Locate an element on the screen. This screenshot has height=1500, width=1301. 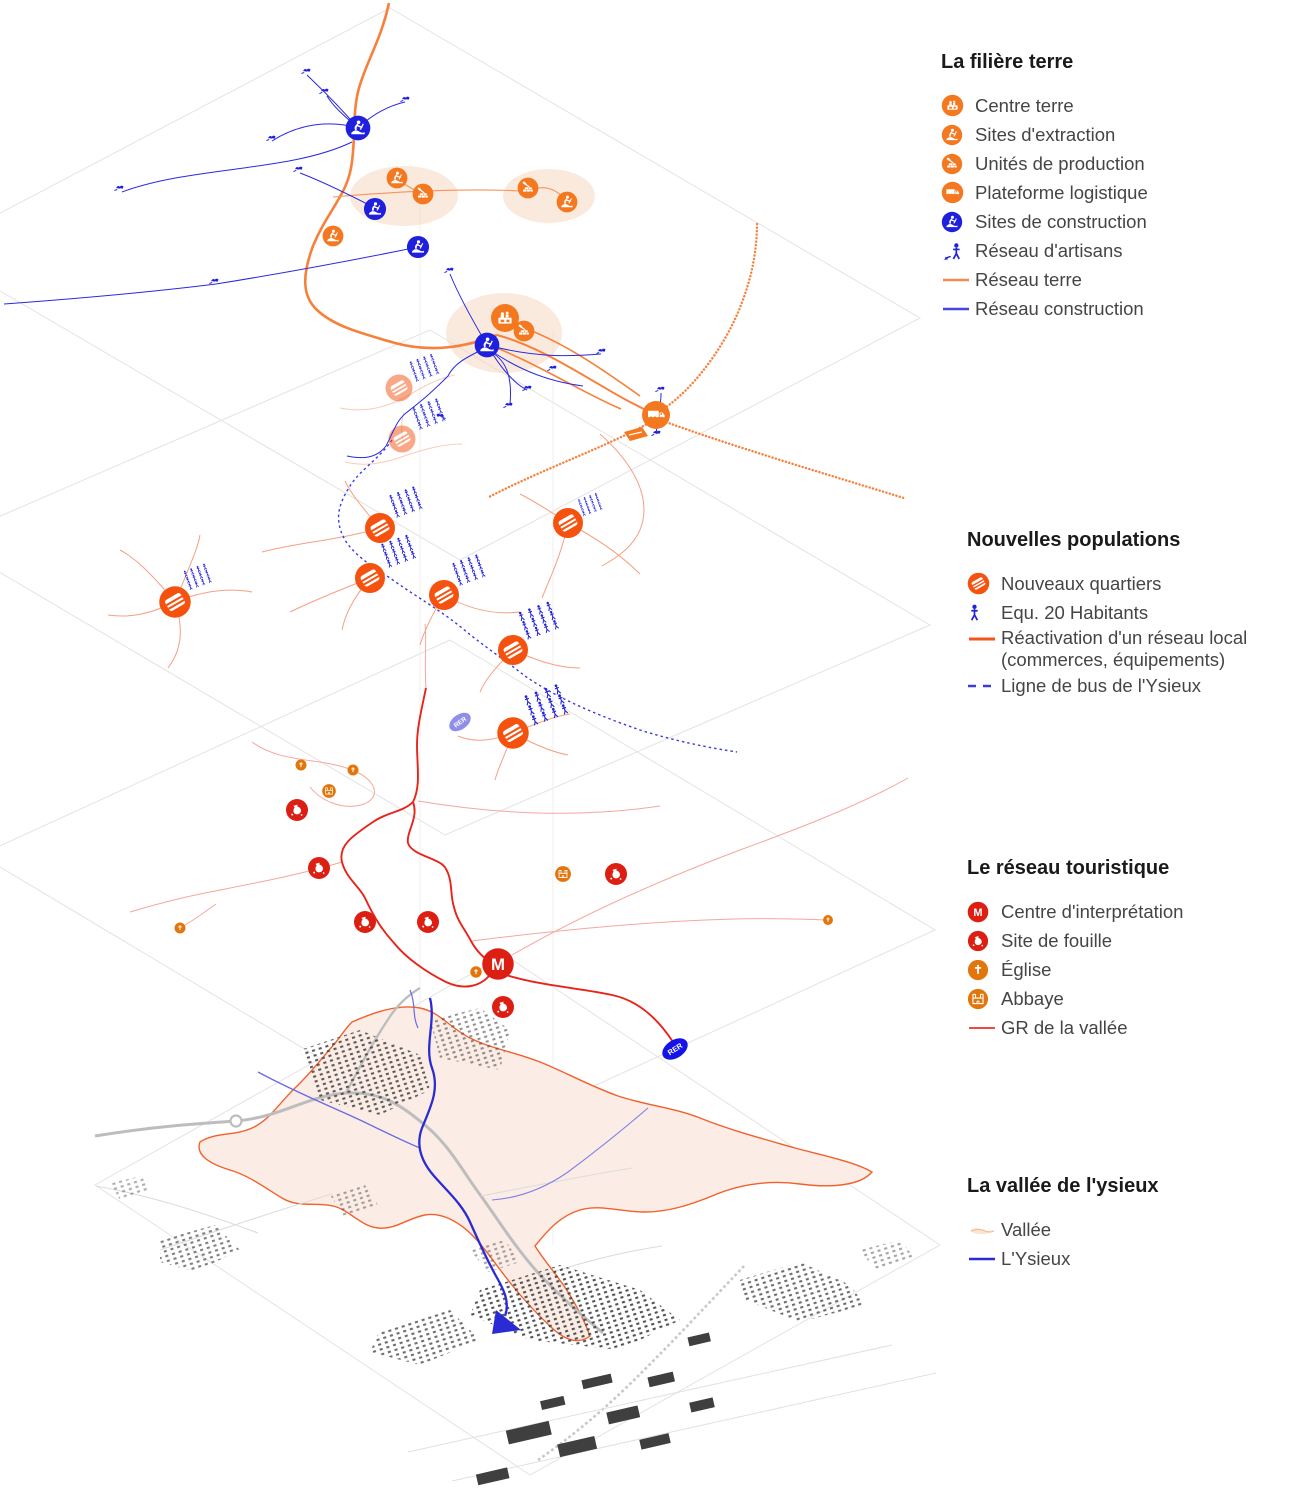
railway is located at coordinates (641, 1363).